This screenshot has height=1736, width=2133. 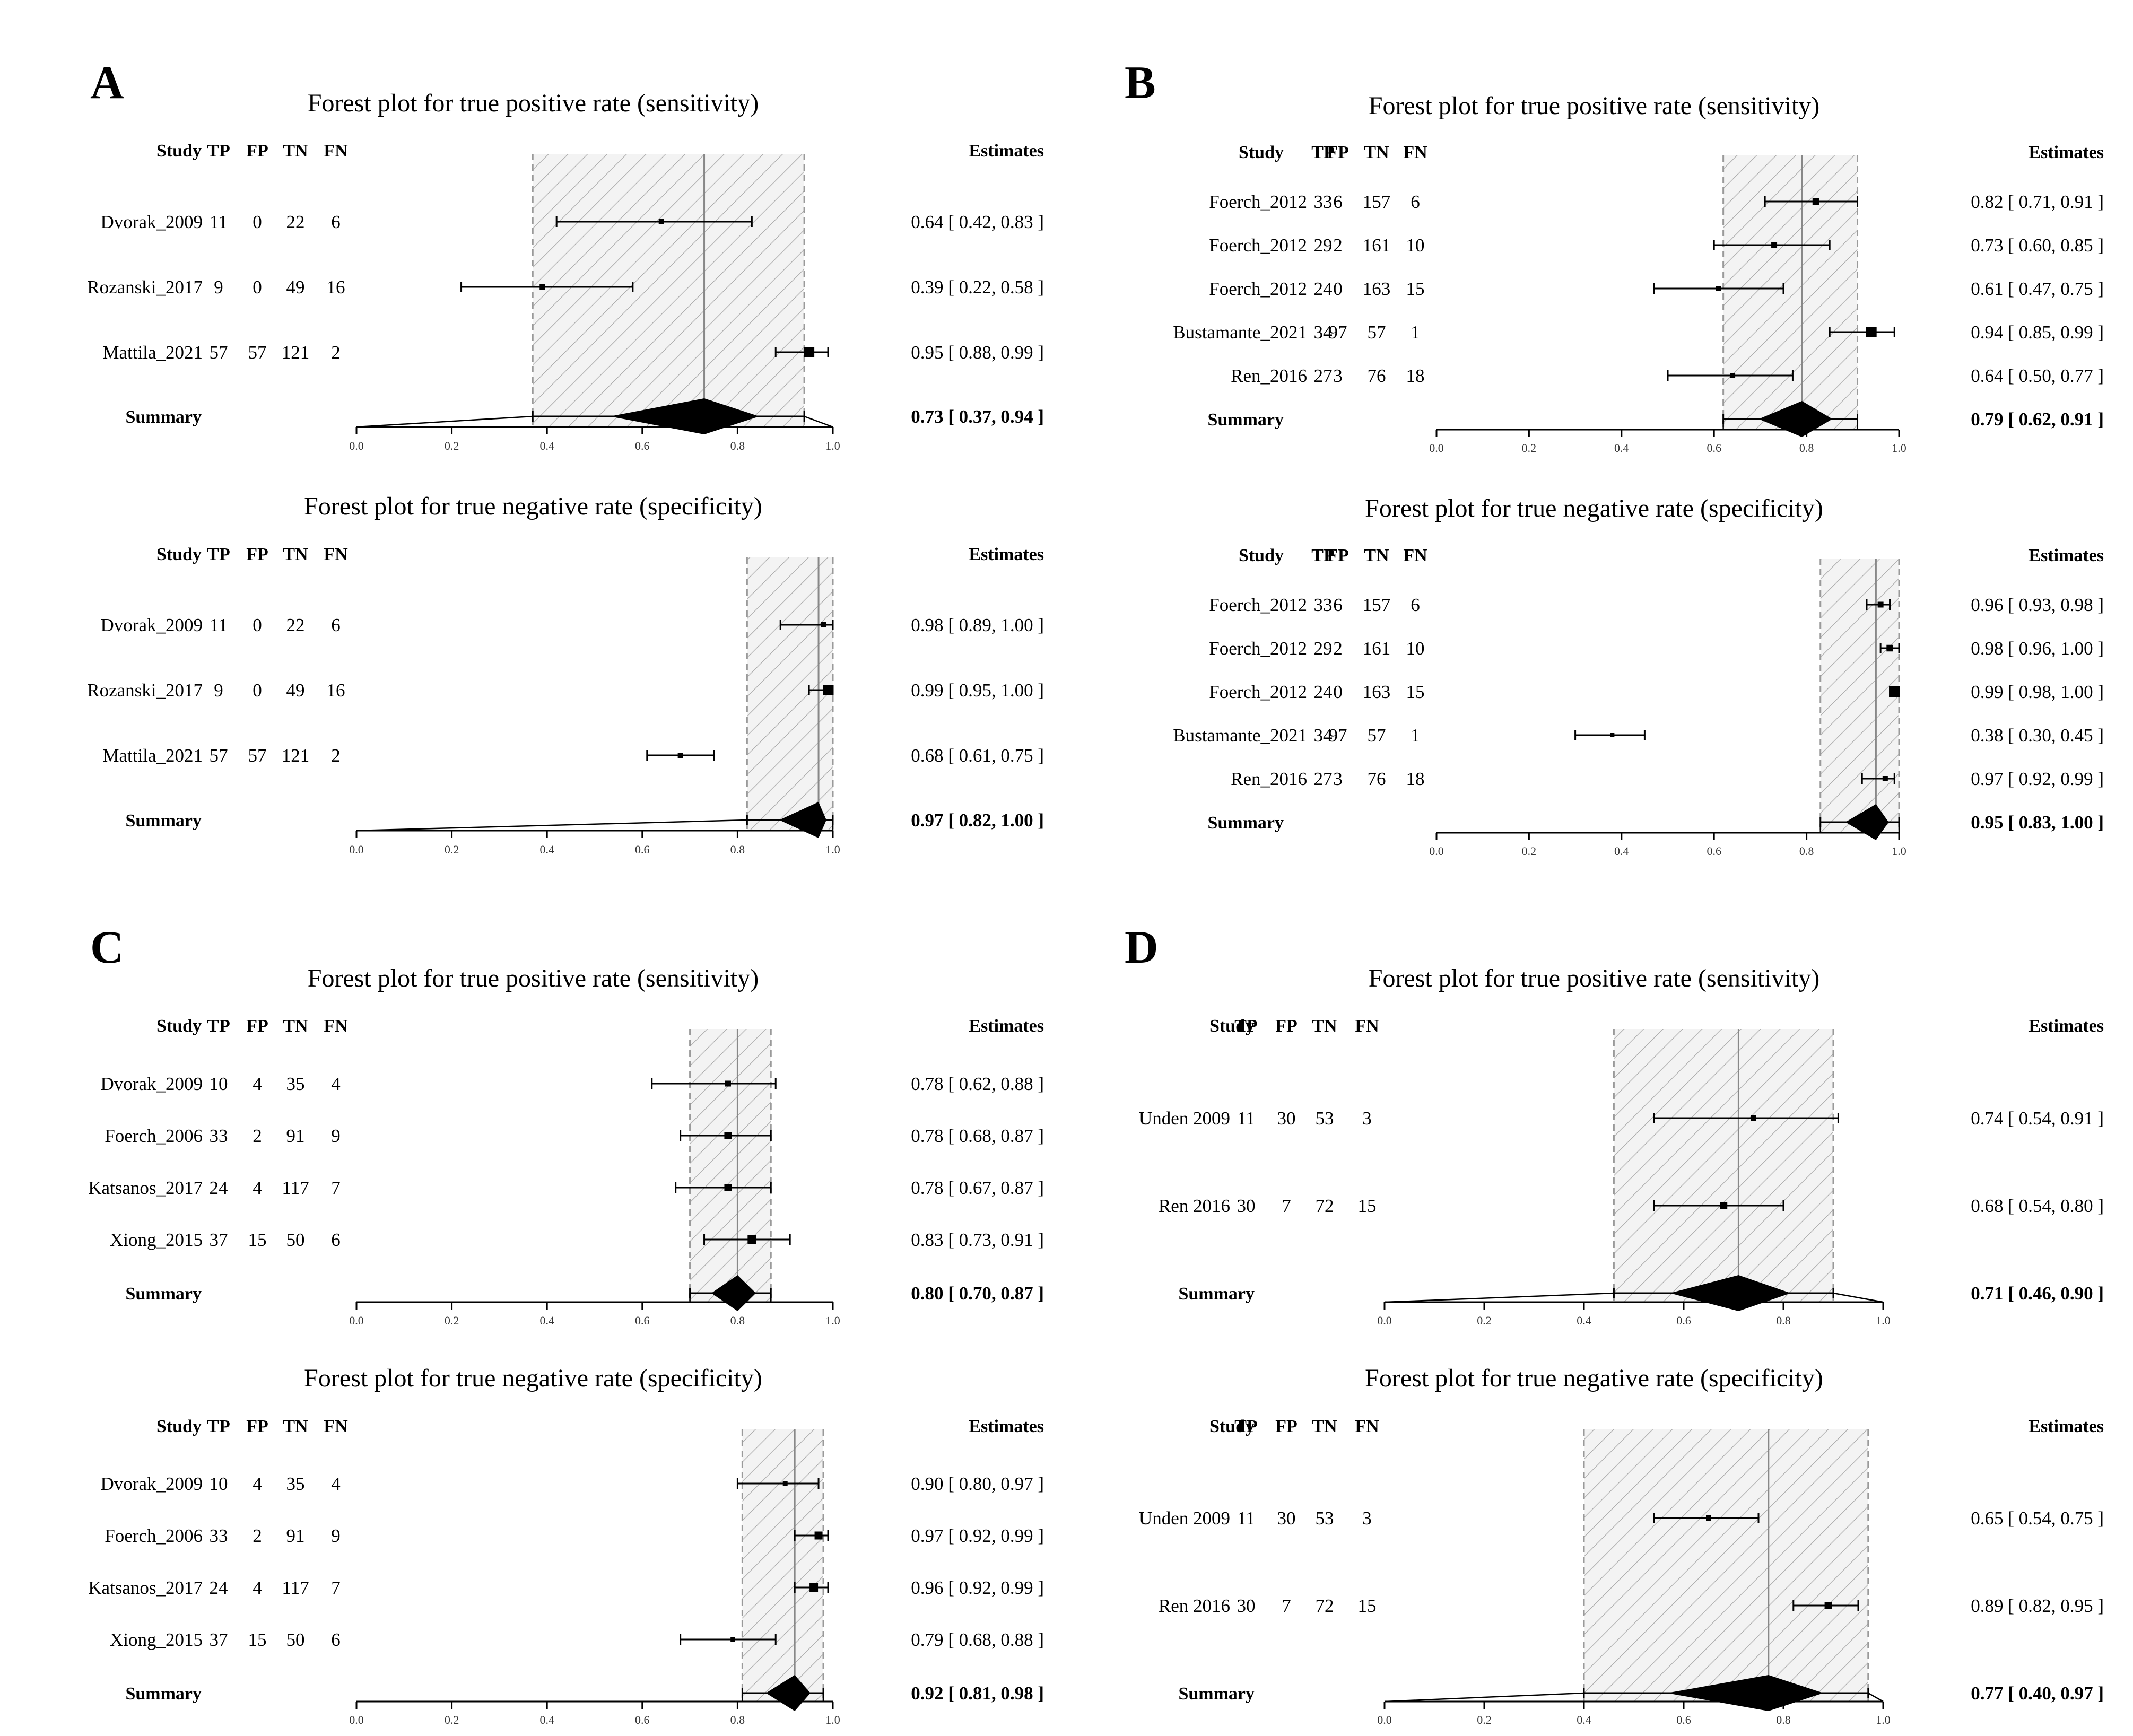 I want to click on study-name: Foerch_2006, so click(x=154, y=1535).